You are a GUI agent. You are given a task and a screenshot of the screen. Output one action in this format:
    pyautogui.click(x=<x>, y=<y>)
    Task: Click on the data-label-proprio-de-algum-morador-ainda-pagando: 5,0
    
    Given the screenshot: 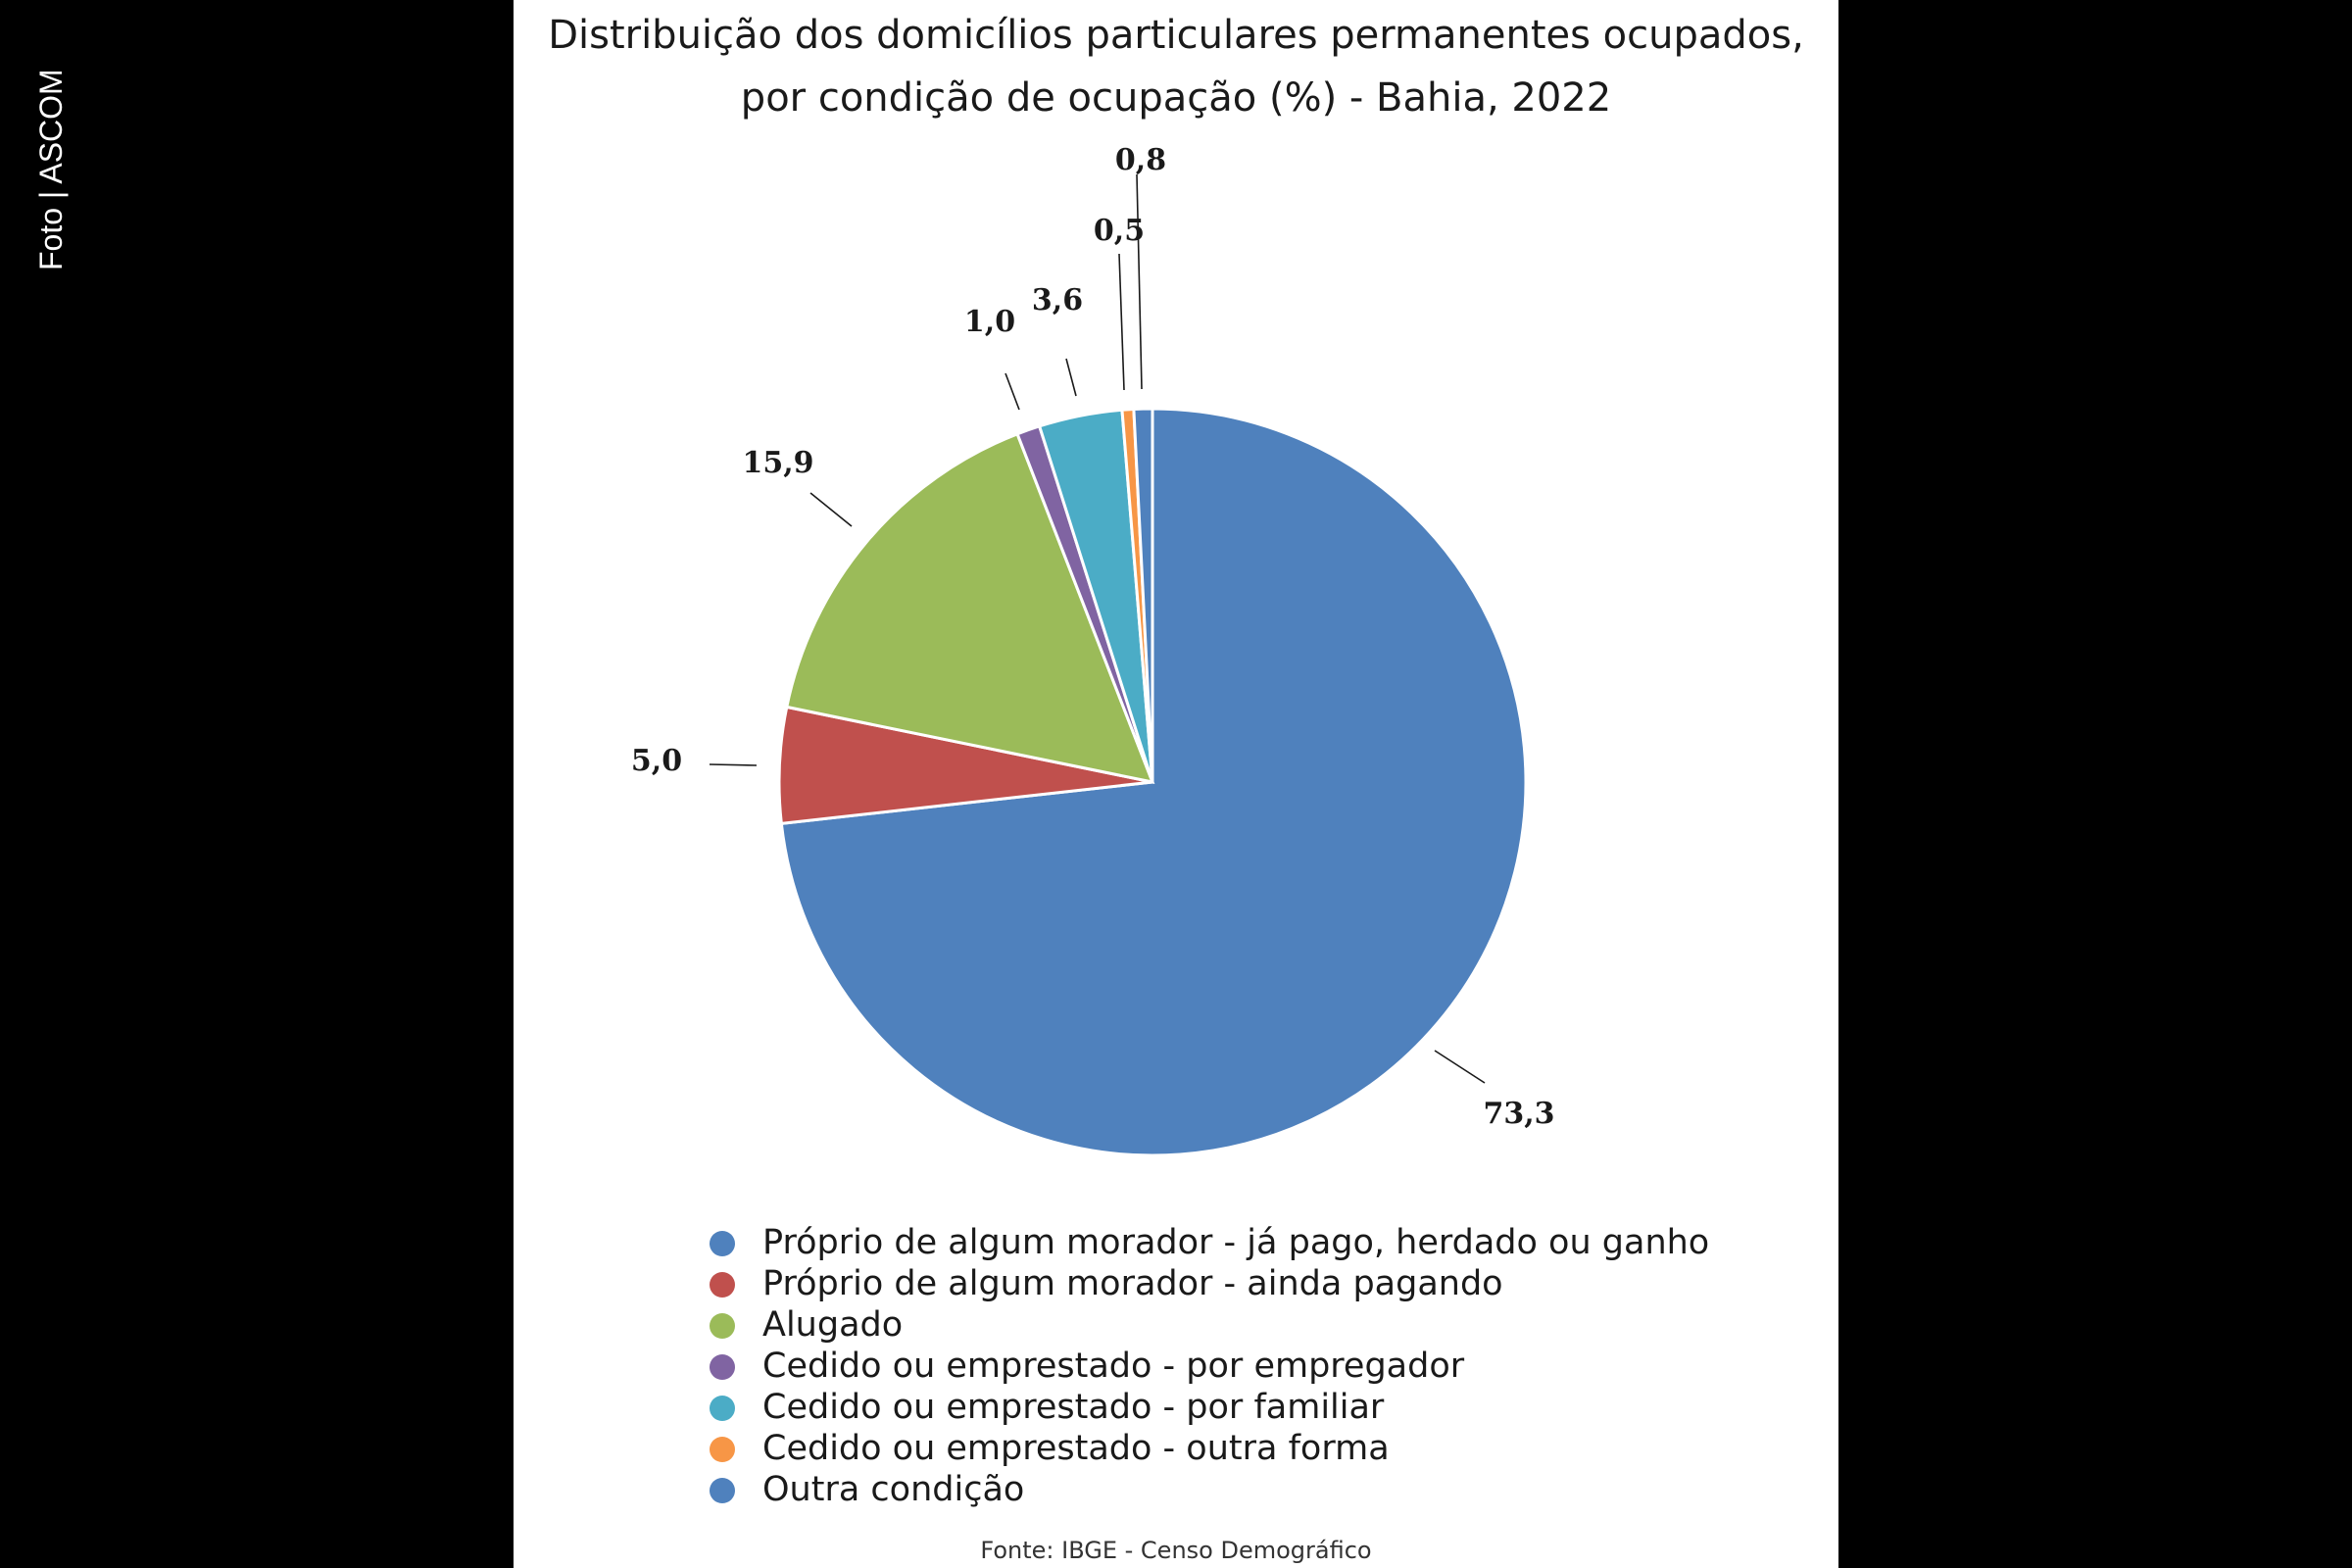 What is the action you would take?
    pyautogui.click(x=656, y=761)
    